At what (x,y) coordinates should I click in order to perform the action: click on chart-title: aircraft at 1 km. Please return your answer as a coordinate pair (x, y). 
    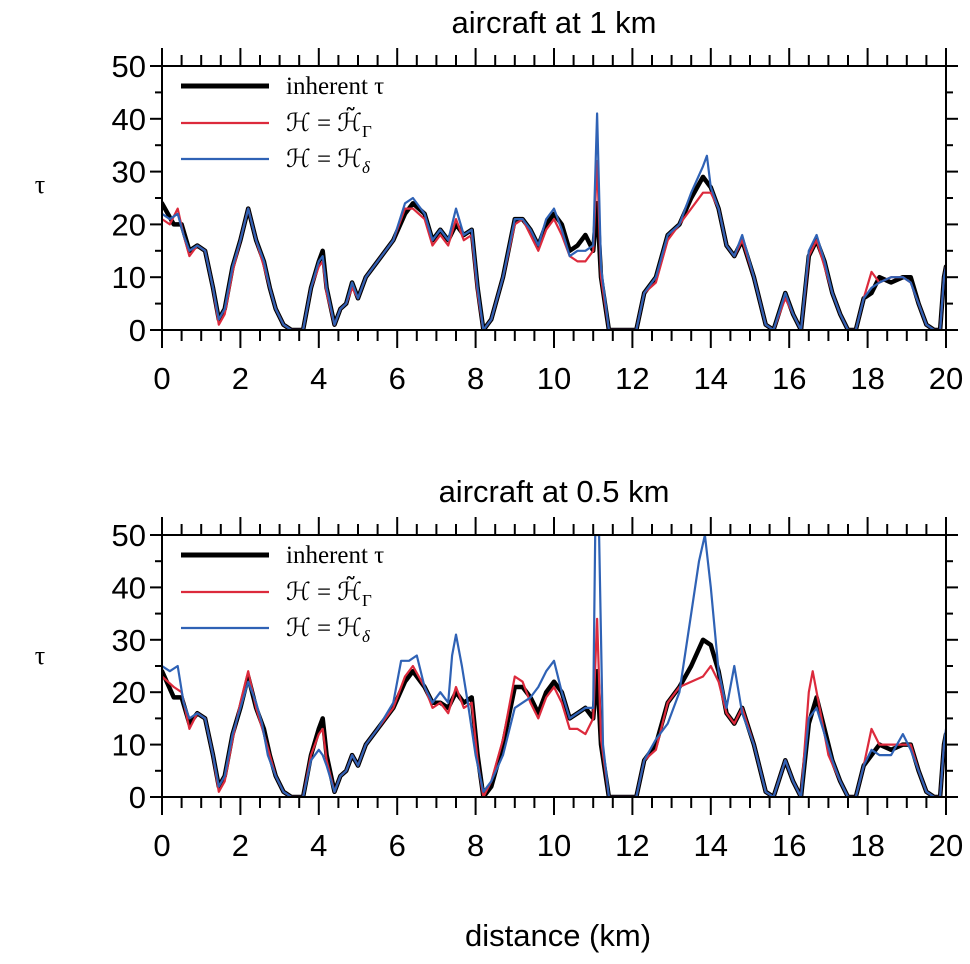
    Looking at the image, I should click on (554, 22).